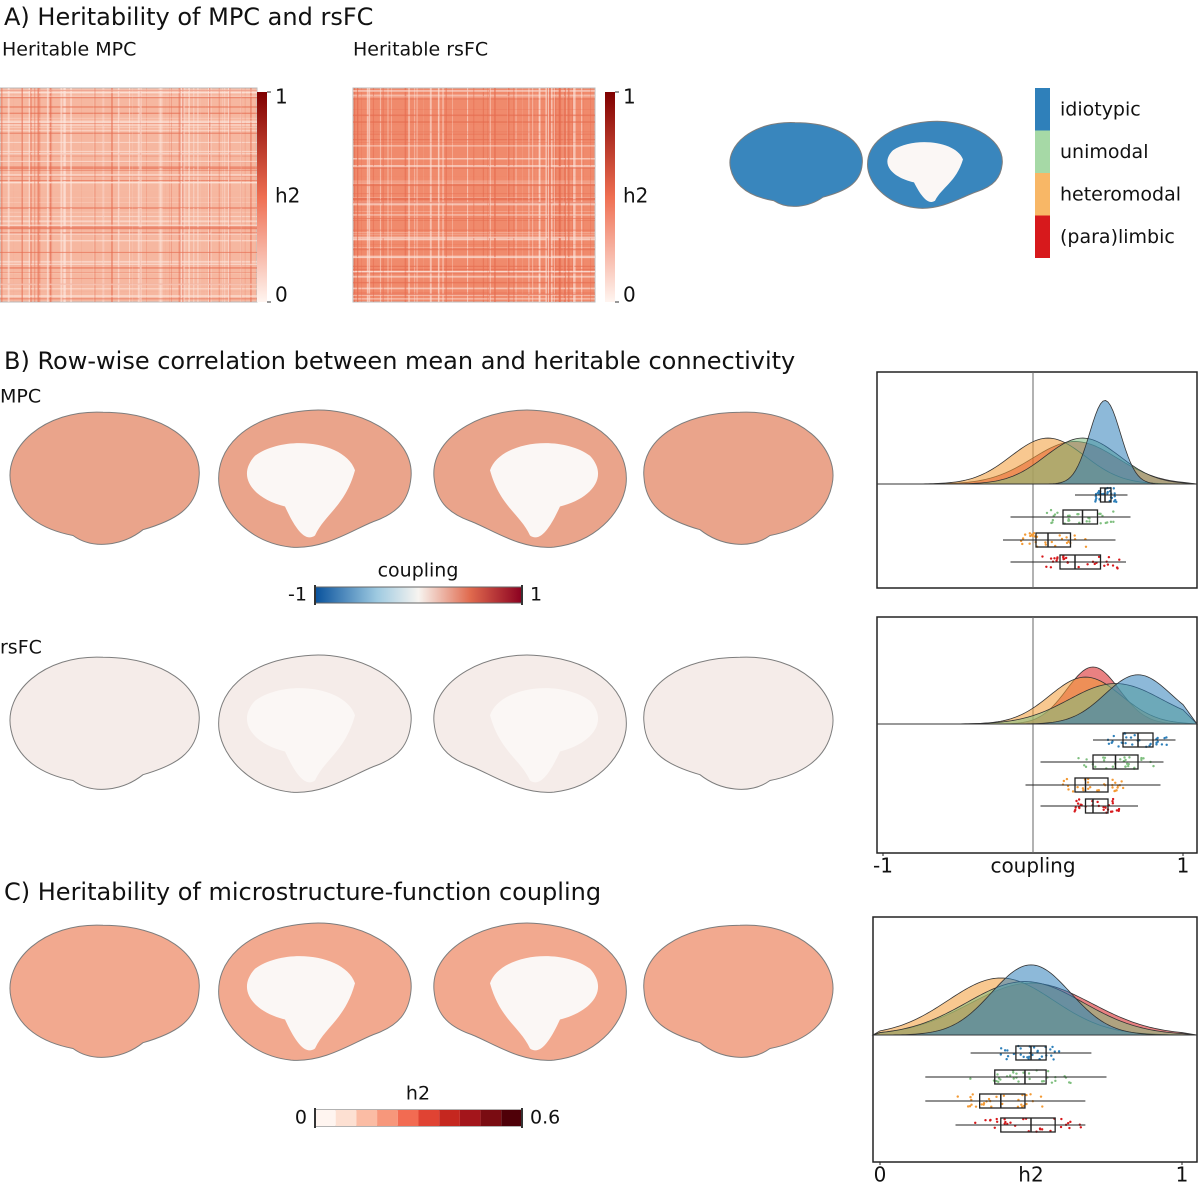 The width and height of the screenshot is (1200, 1188). I want to click on row-label: MPC, so click(20, 397).